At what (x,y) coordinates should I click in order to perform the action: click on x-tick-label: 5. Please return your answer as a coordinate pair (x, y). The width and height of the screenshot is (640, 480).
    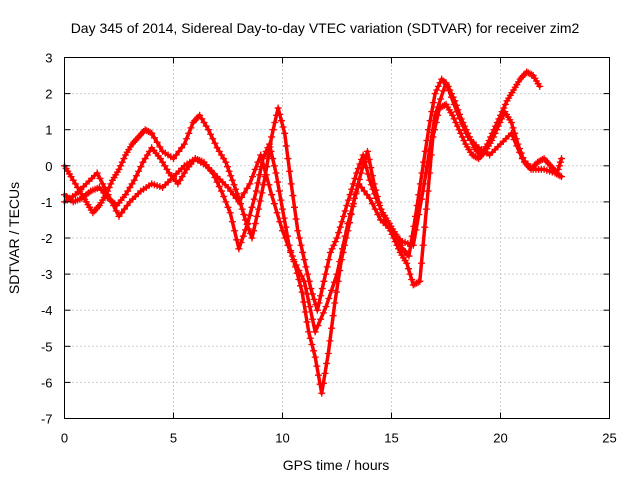
    Looking at the image, I should click on (173, 438).